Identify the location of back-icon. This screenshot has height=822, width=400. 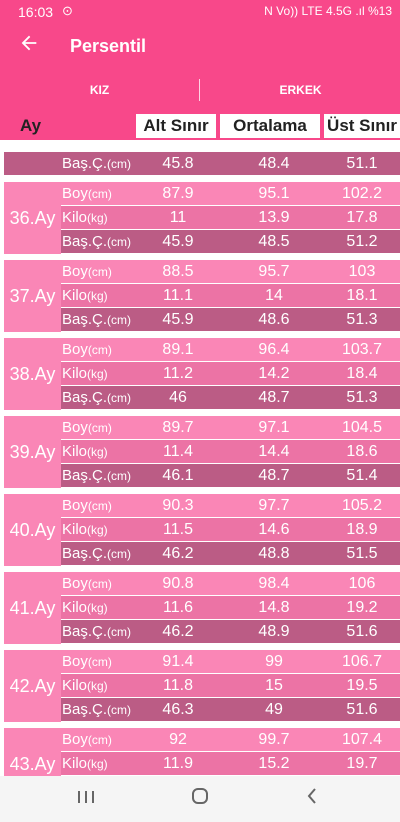
(312, 799).